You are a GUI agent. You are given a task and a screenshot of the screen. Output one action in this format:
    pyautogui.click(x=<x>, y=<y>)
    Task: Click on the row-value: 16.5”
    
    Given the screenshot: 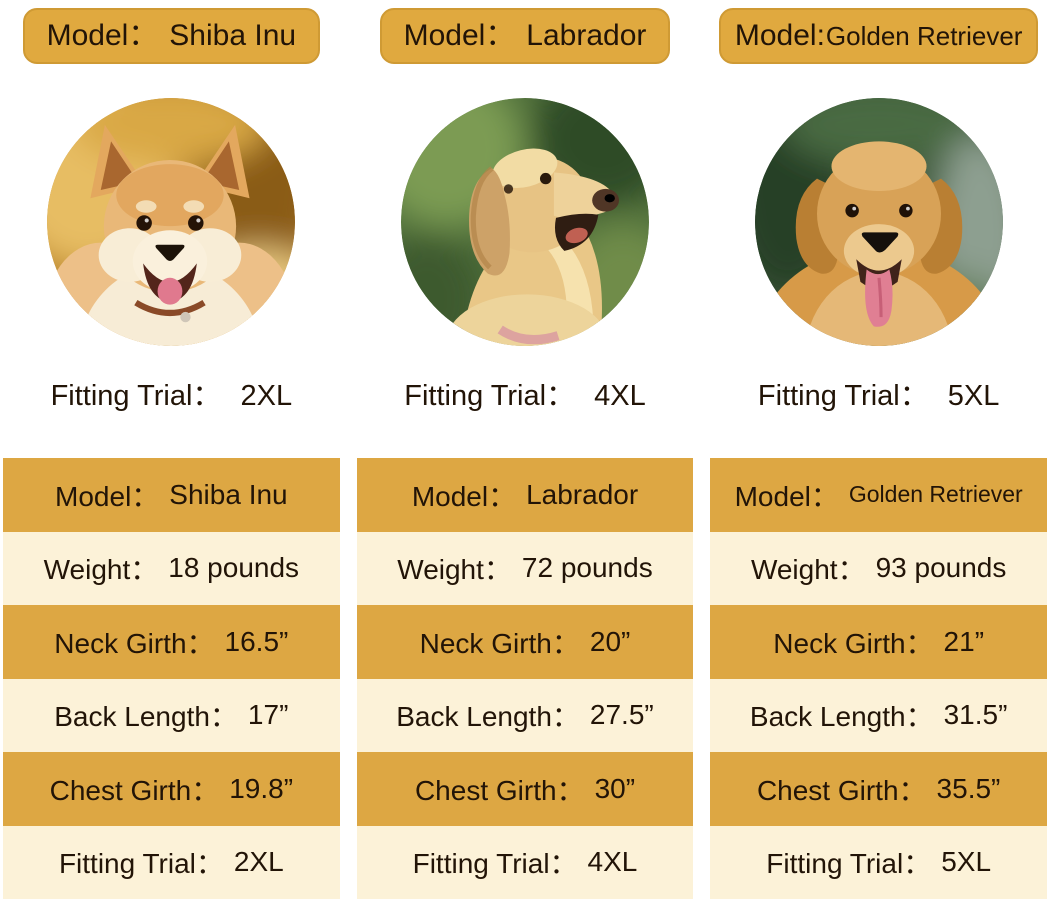 What is the action you would take?
    pyautogui.click(x=256, y=641)
    